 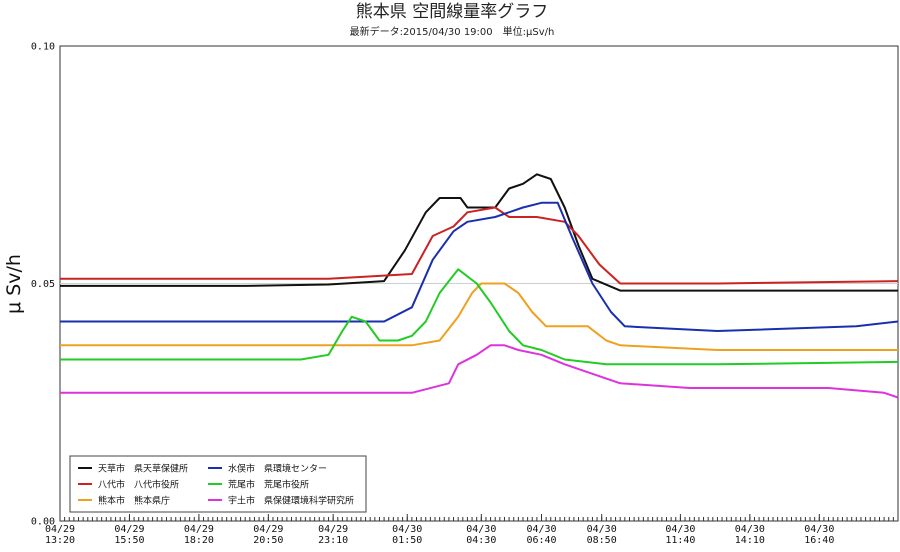 I want to click on y-tick-label: 0.05, so click(x=43, y=284).